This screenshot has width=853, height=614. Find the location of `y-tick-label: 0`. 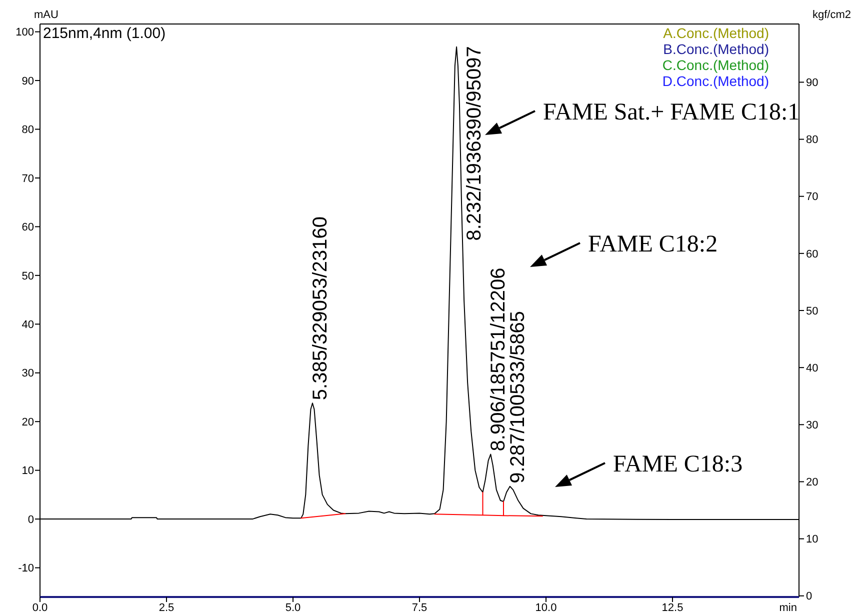

y-tick-label: 0 is located at coordinates (31, 520).